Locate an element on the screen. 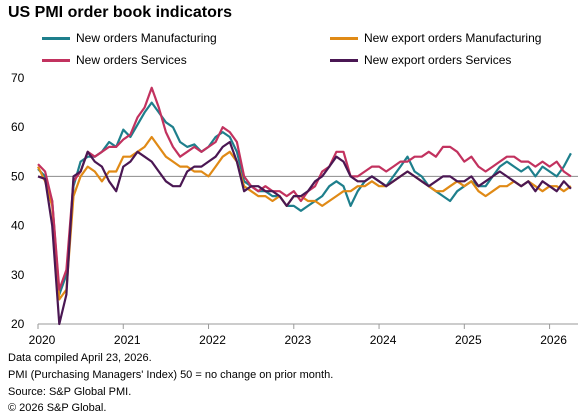 The image size is (586, 418). legend-item: New export orders Manufacturing is located at coordinates (435, 38).